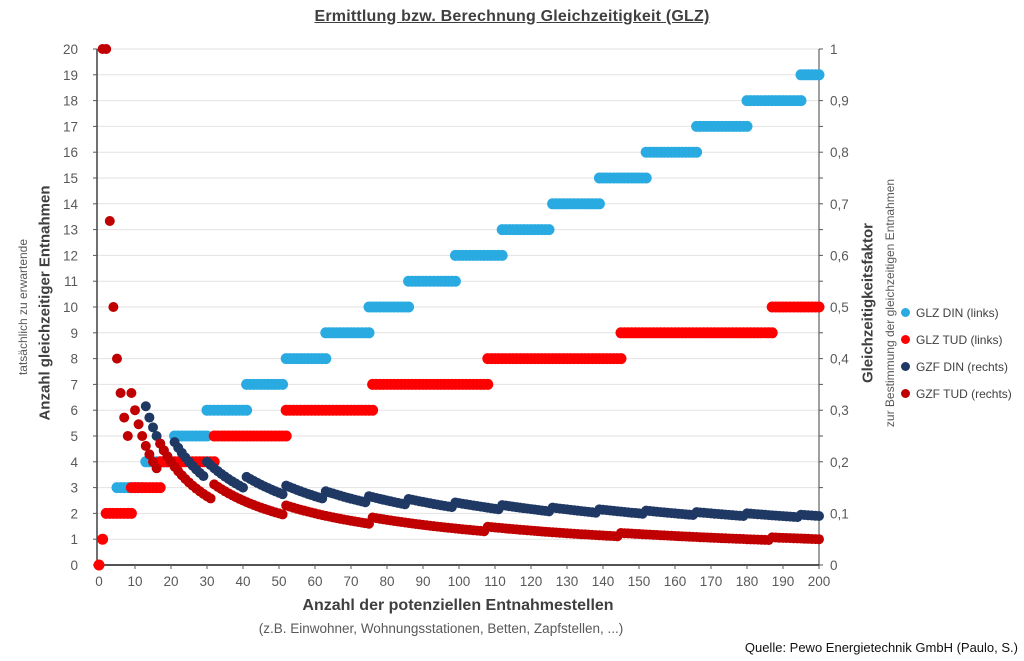 The width and height of the screenshot is (1024, 661). I want to click on svg-text: 30, so click(206, 581).